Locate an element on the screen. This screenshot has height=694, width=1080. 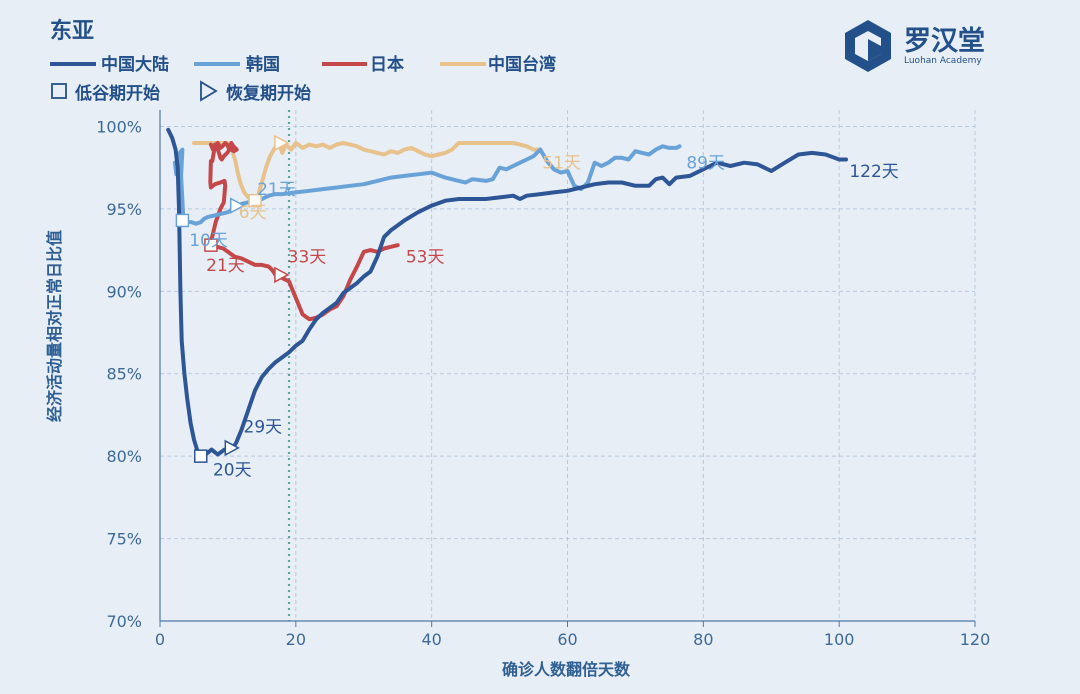
legend-item-trough-start: 低谷期开始 is located at coordinates (105, 93).